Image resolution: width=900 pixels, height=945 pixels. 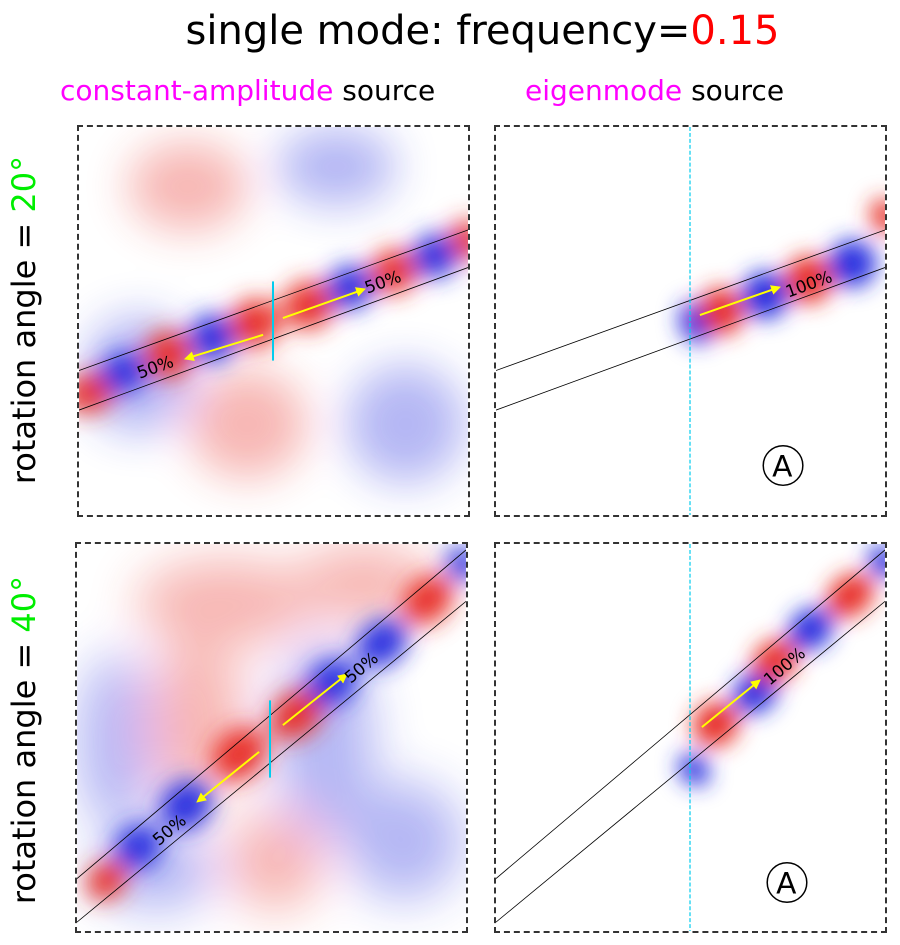 I want to click on figure-title: single mode: frequency=0.15, so click(x=450, y=31).